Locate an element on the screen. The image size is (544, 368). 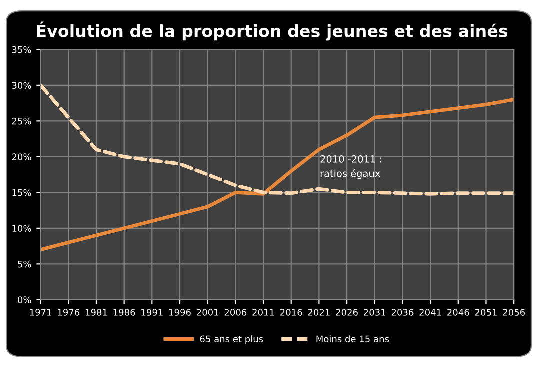
x-tick-label: 2036 is located at coordinates (403, 312).